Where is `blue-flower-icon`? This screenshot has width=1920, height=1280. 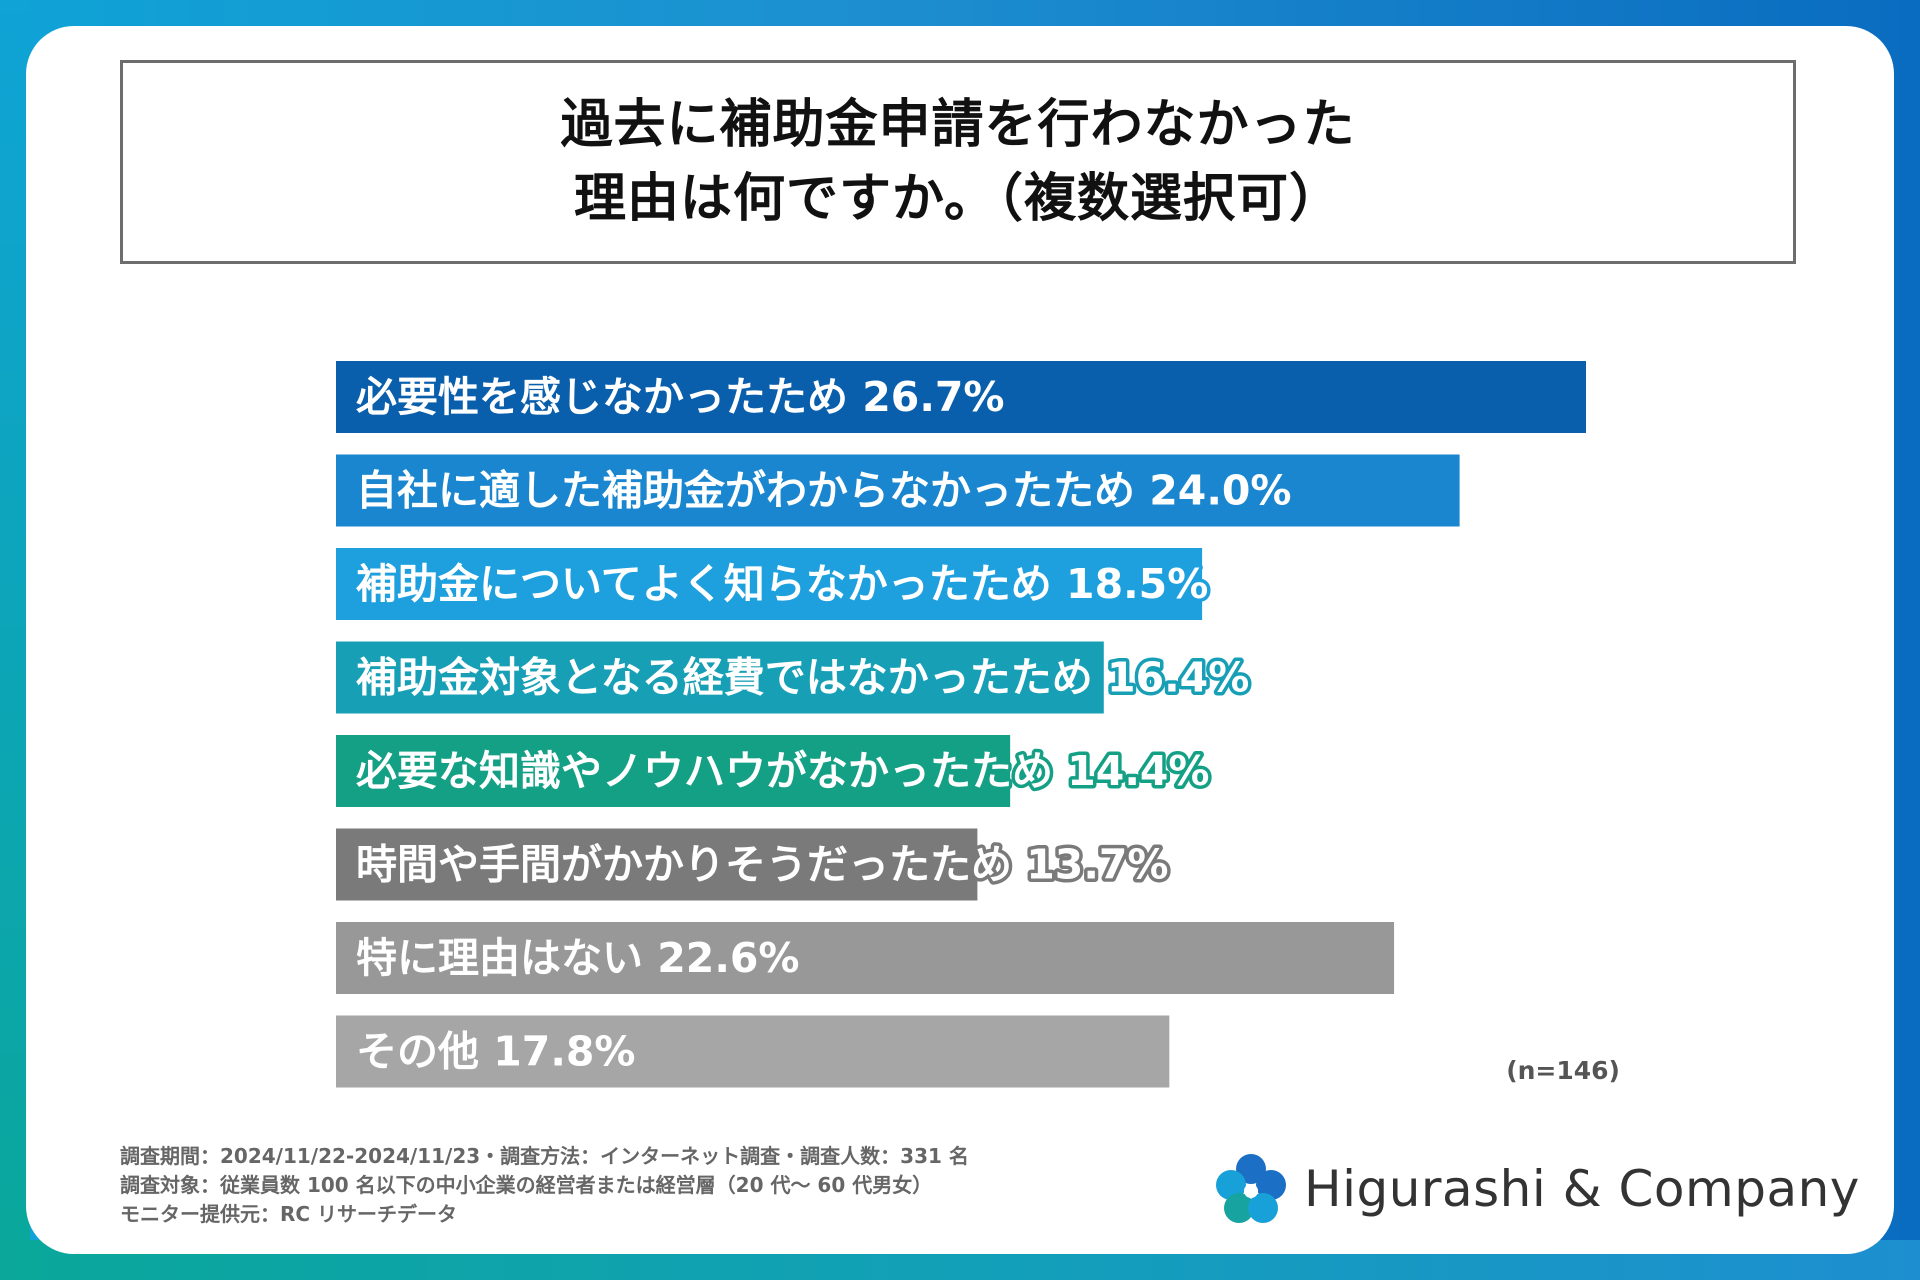 blue-flower-icon is located at coordinates (1251, 1188).